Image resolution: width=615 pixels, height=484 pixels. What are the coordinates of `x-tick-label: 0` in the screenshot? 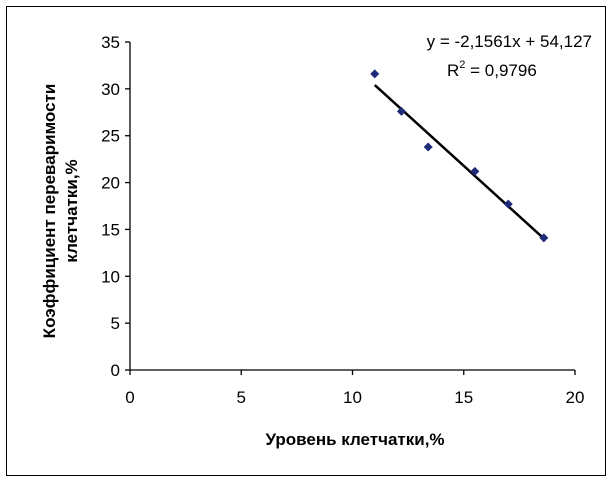 It's located at (129, 397).